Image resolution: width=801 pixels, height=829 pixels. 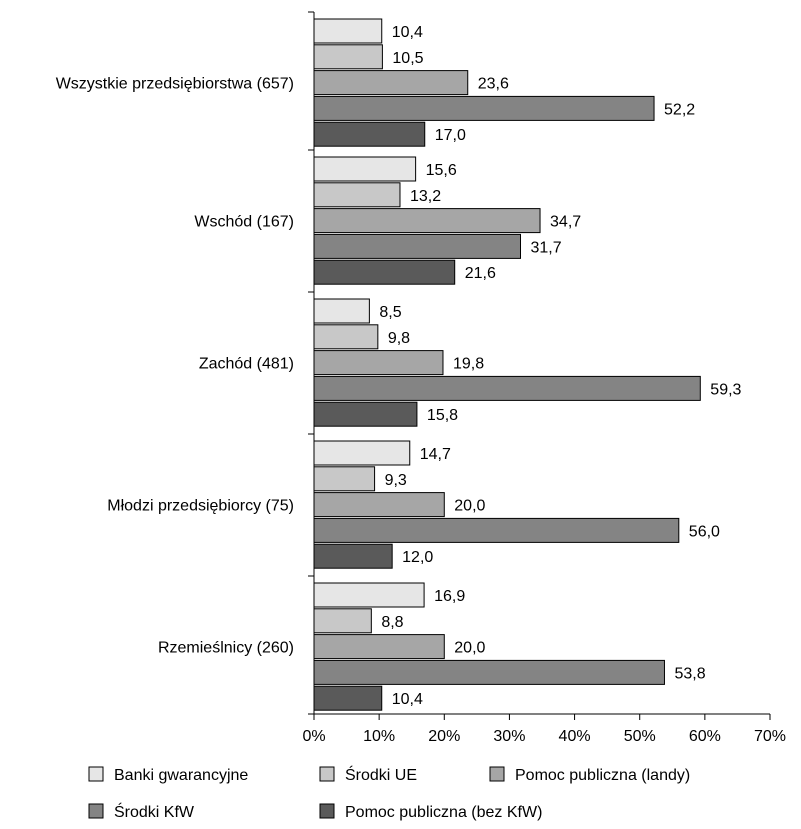 I want to click on x-tick-label: 0%, so click(x=313, y=736).